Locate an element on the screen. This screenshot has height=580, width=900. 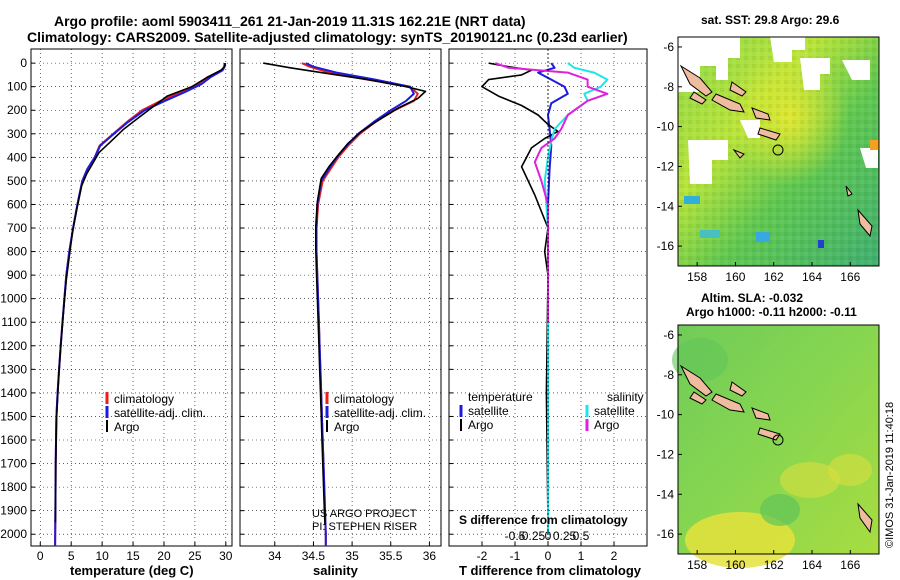
depth-tick-label: 500 is located at coordinates (17, 181).